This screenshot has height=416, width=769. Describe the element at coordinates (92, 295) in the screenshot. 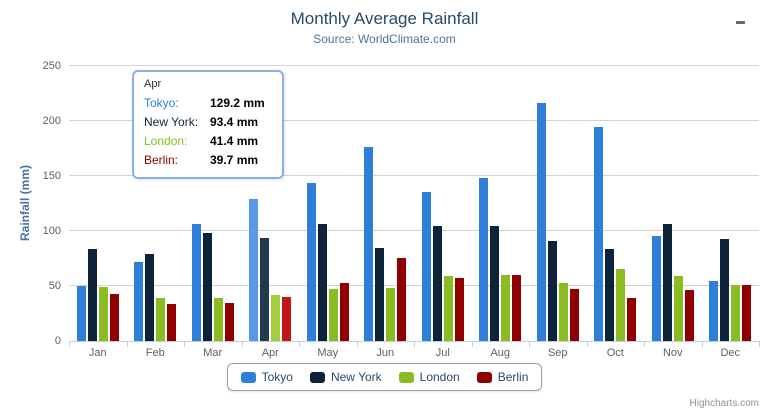

I see `bar-new-york-jan` at that location.